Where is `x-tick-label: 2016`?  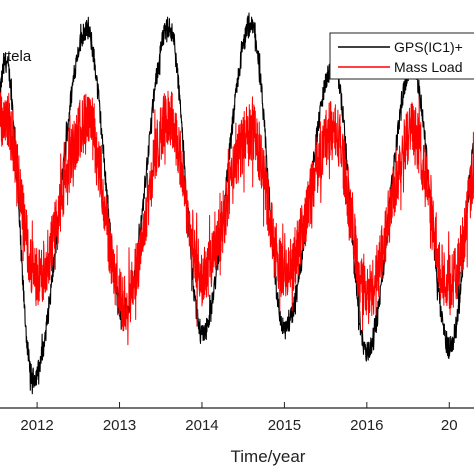 x-tick-label: 2016 is located at coordinates (366, 425).